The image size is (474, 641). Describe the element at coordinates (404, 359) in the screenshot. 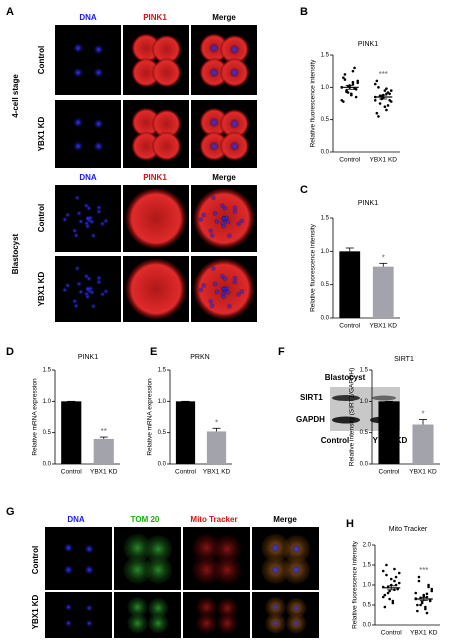

I see `chart-title: SIRT1` at that location.